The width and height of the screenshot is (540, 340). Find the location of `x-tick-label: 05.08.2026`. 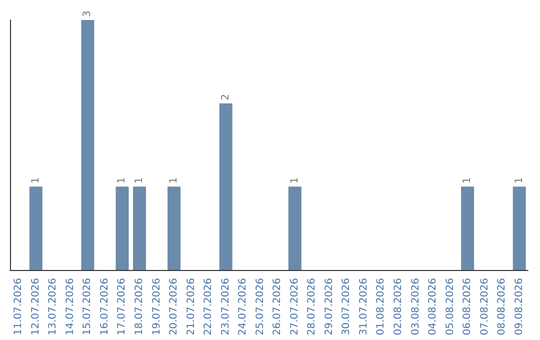

x-tick-label: 05.08.2026 is located at coordinates (450, 307).